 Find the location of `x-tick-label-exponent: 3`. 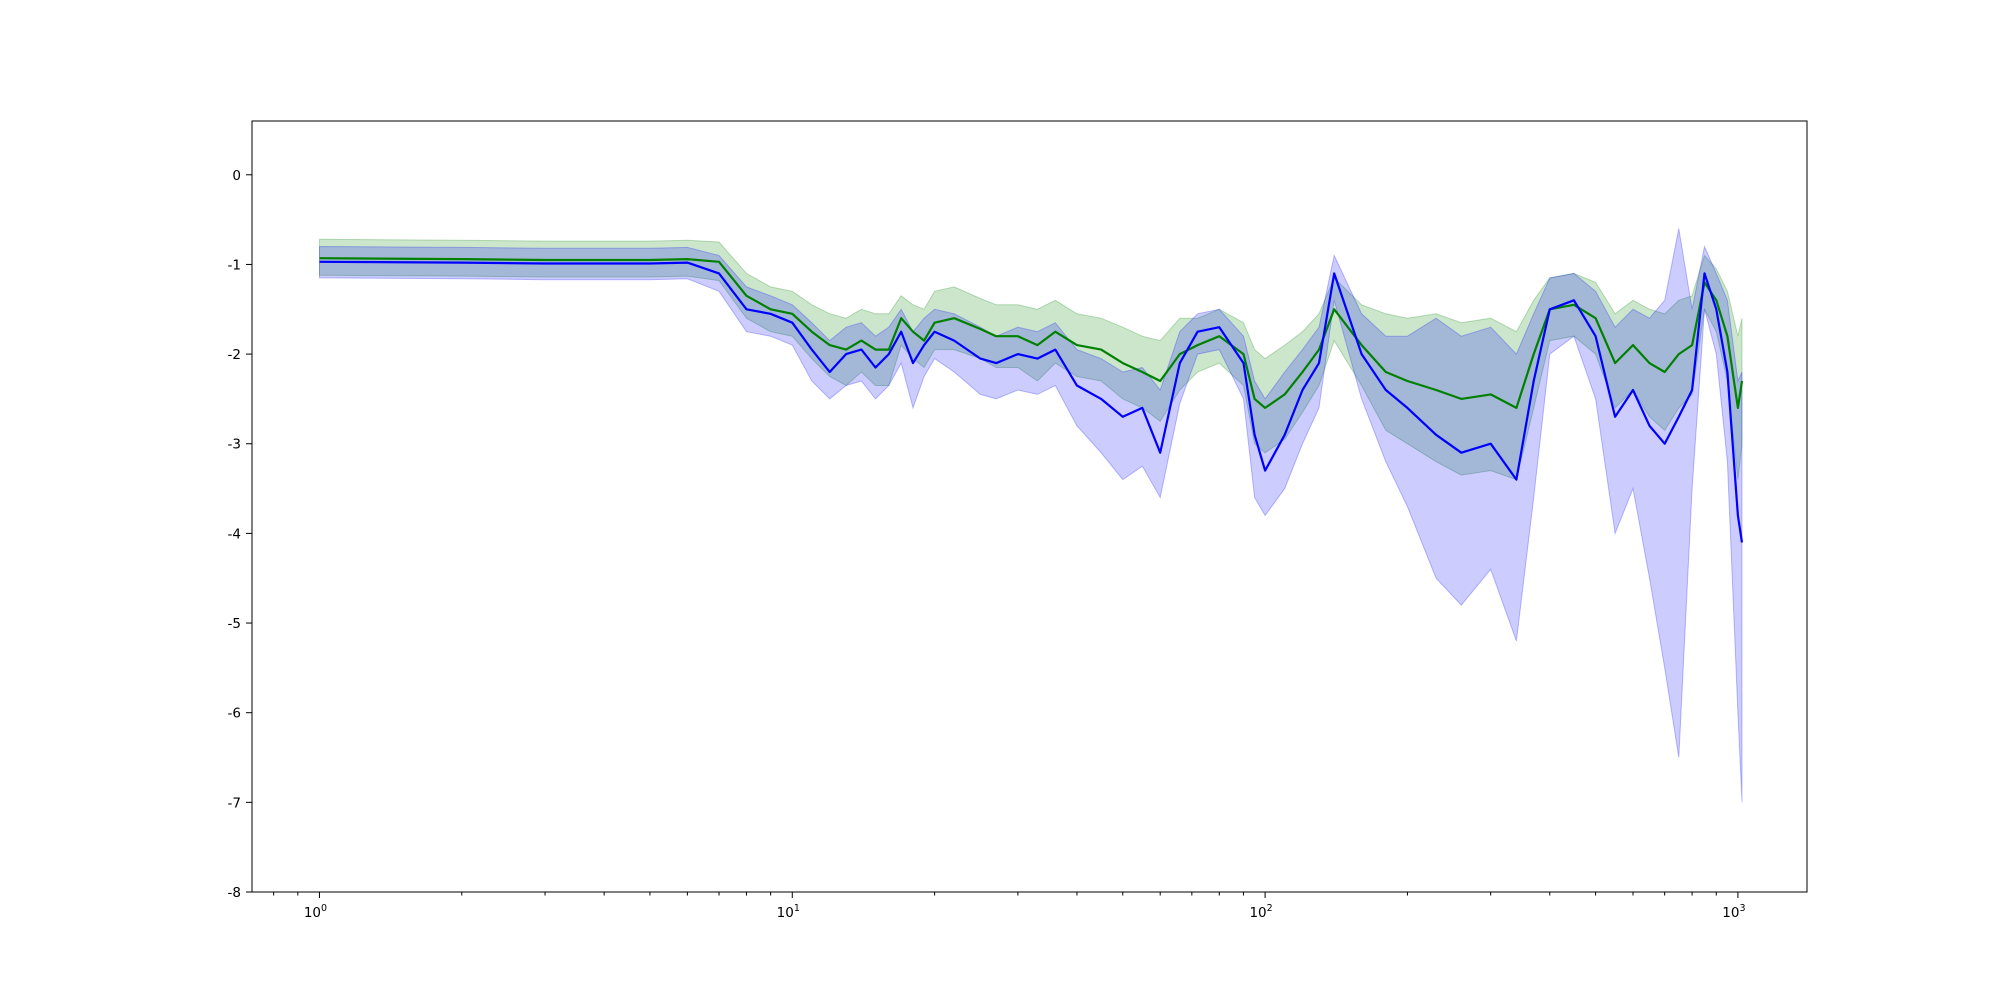

x-tick-label-exponent: 3 is located at coordinates (1742, 908).